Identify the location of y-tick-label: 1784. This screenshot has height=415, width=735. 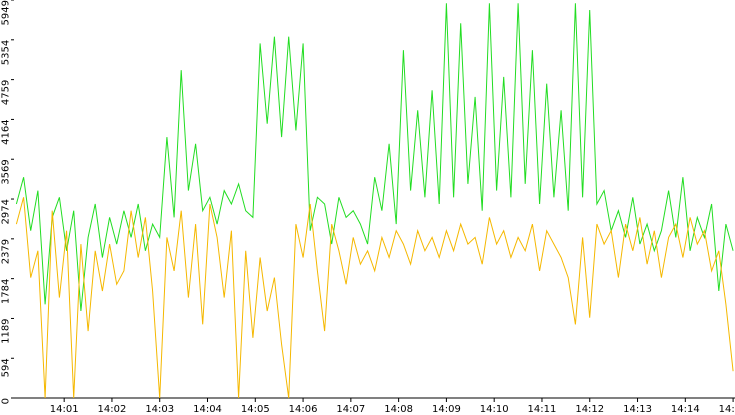
(5, 291).